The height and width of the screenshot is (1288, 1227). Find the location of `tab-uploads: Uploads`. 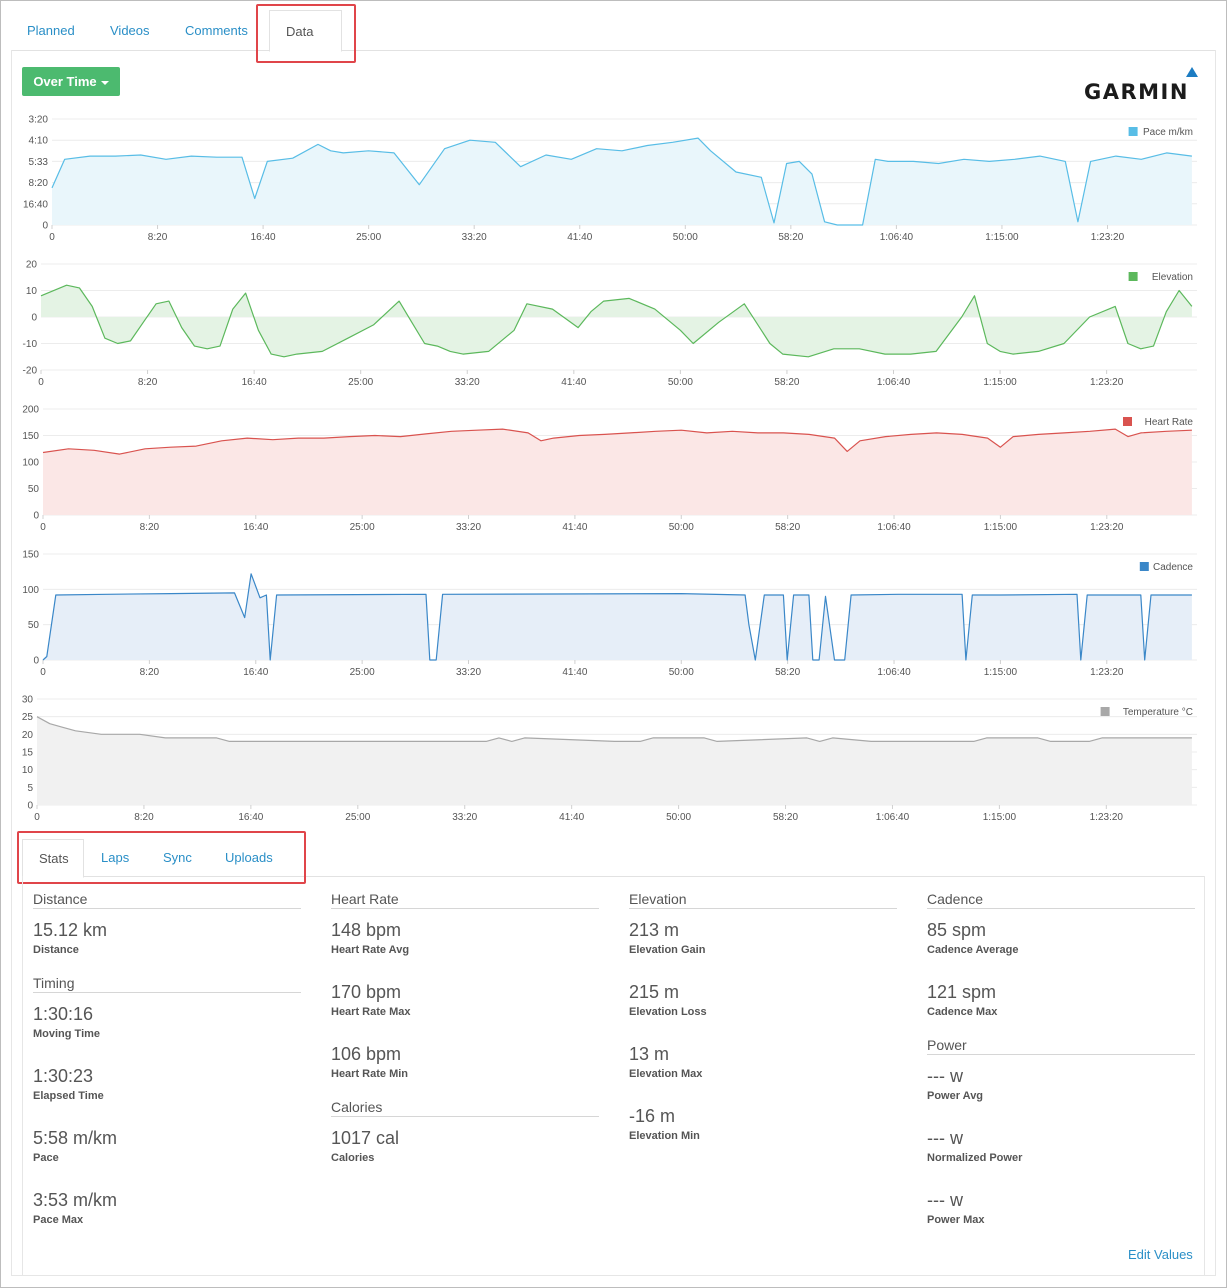

tab-uploads: Uploads is located at coordinates (249, 857).